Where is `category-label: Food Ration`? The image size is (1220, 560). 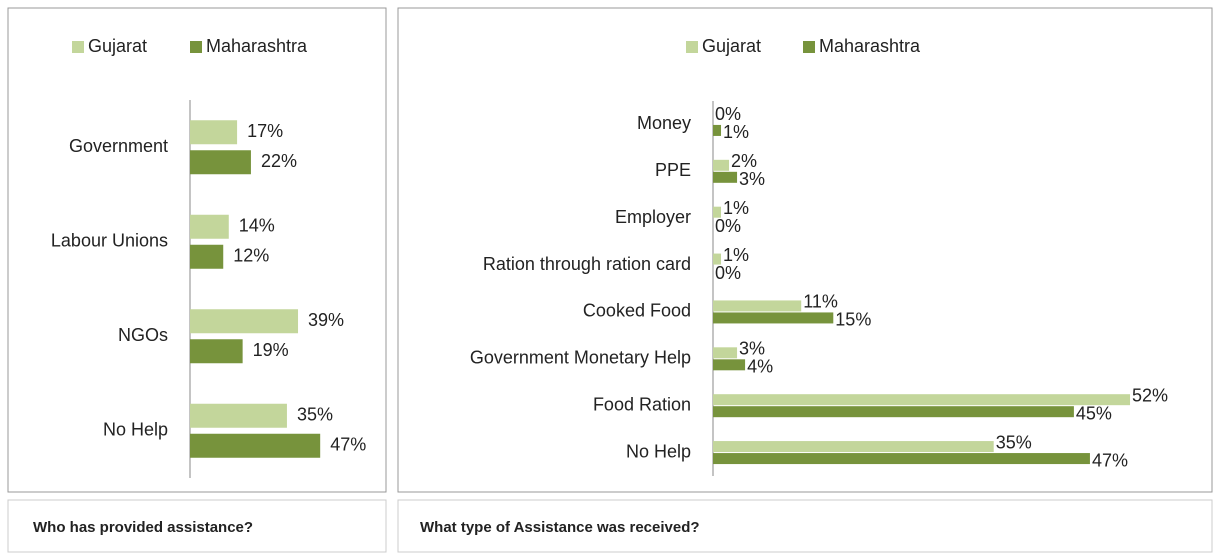
category-label: Food Ration is located at coordinates (642, 404).